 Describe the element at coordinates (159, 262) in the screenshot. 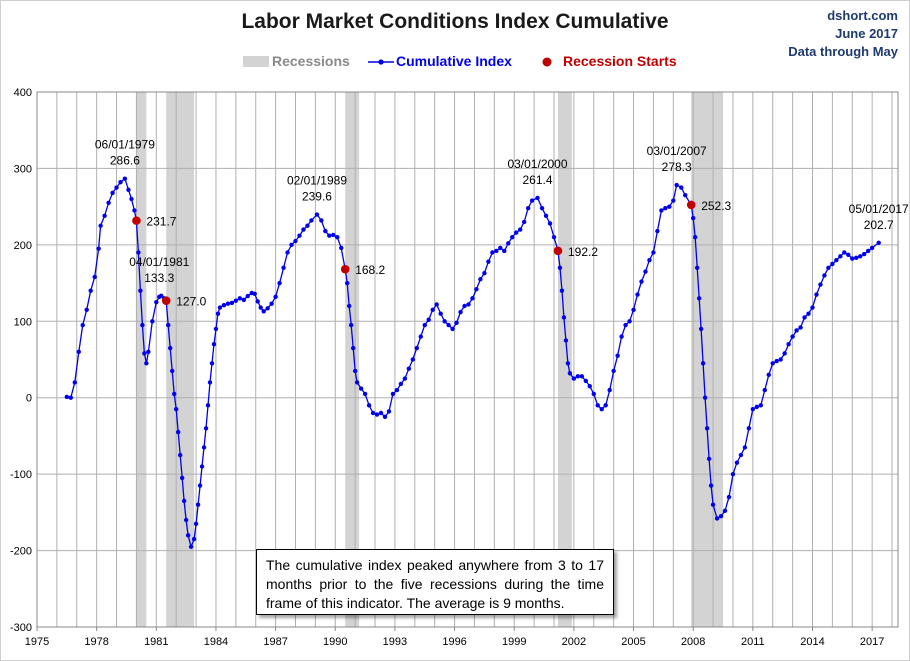

I see `annotation-date: 04/01/1981` at that location.